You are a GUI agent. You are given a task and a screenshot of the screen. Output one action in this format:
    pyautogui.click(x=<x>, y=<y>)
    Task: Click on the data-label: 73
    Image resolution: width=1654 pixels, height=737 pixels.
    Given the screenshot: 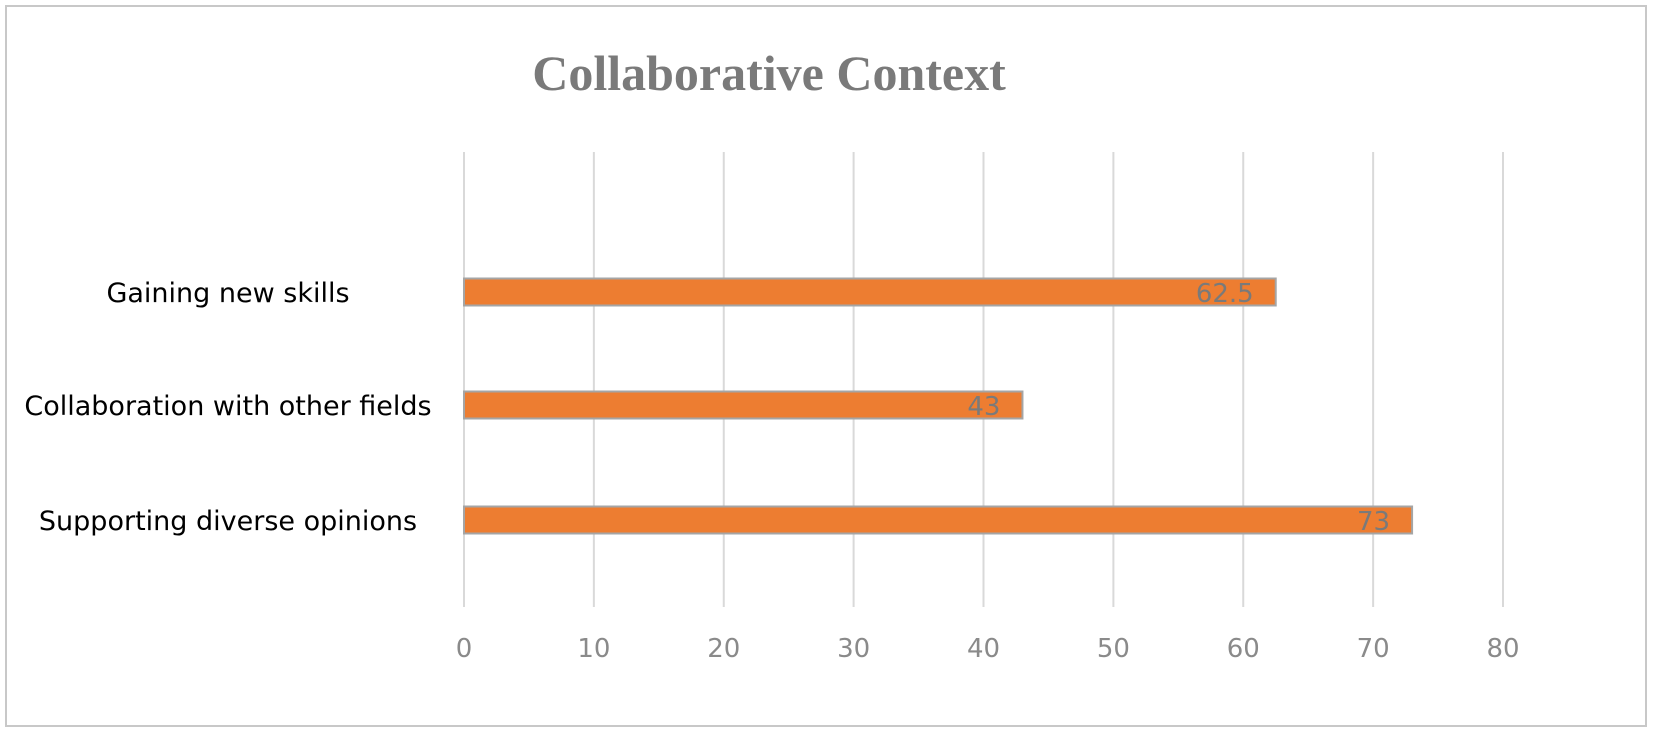 What is the action you would take?
    pyautogui.click(x=1373, y=522)
    